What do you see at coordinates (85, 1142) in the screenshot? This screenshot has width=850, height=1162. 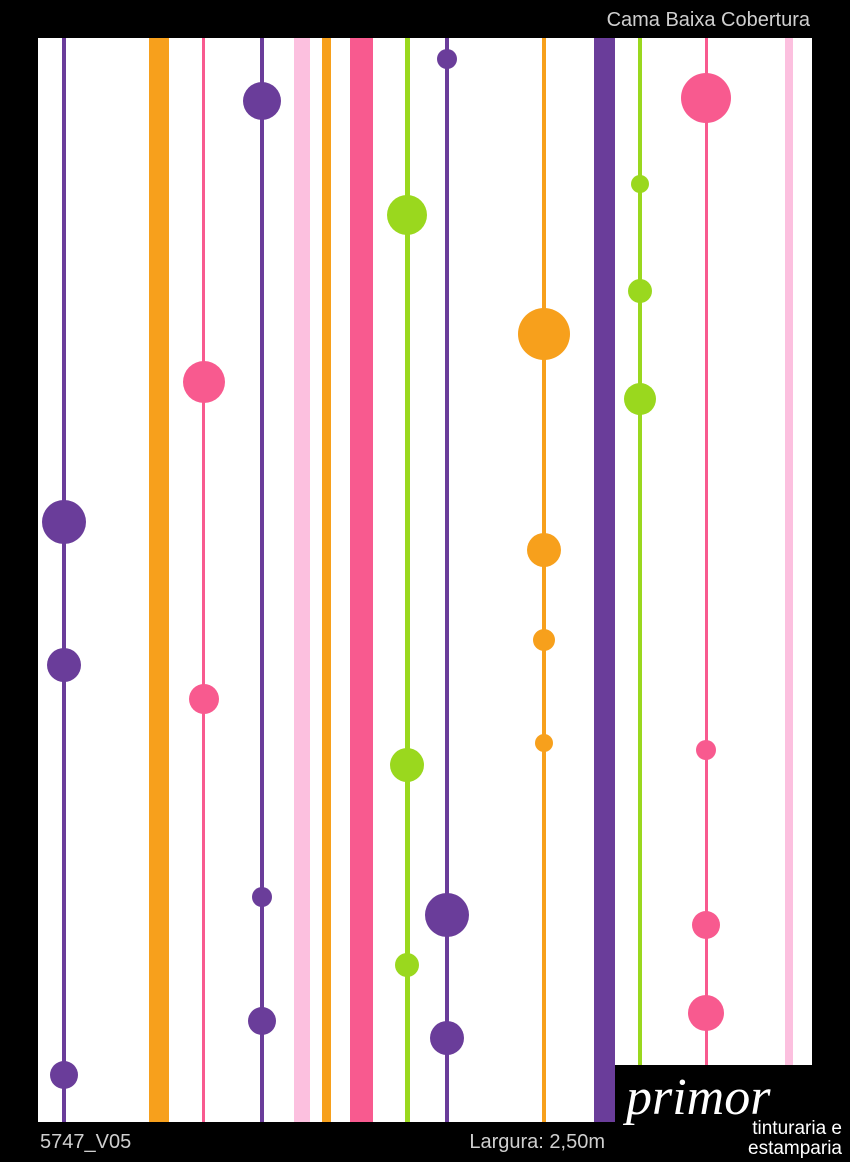 I see `design-code: 5747_V05` at bounding box center [85, 1142].